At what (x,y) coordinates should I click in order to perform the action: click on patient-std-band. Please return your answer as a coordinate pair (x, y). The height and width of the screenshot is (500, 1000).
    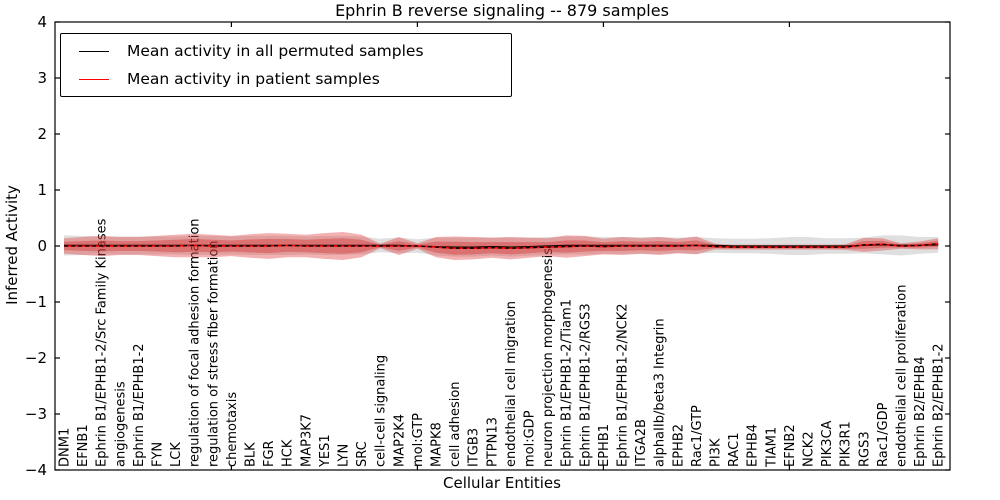
    Looking at the image, I should click on (501, 246).